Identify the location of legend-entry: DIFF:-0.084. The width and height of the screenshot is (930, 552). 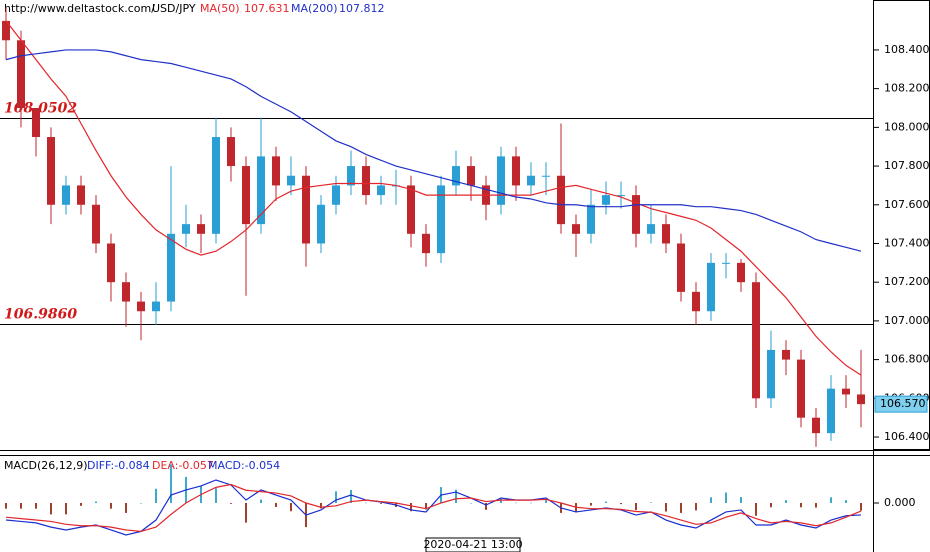
(118, 465).